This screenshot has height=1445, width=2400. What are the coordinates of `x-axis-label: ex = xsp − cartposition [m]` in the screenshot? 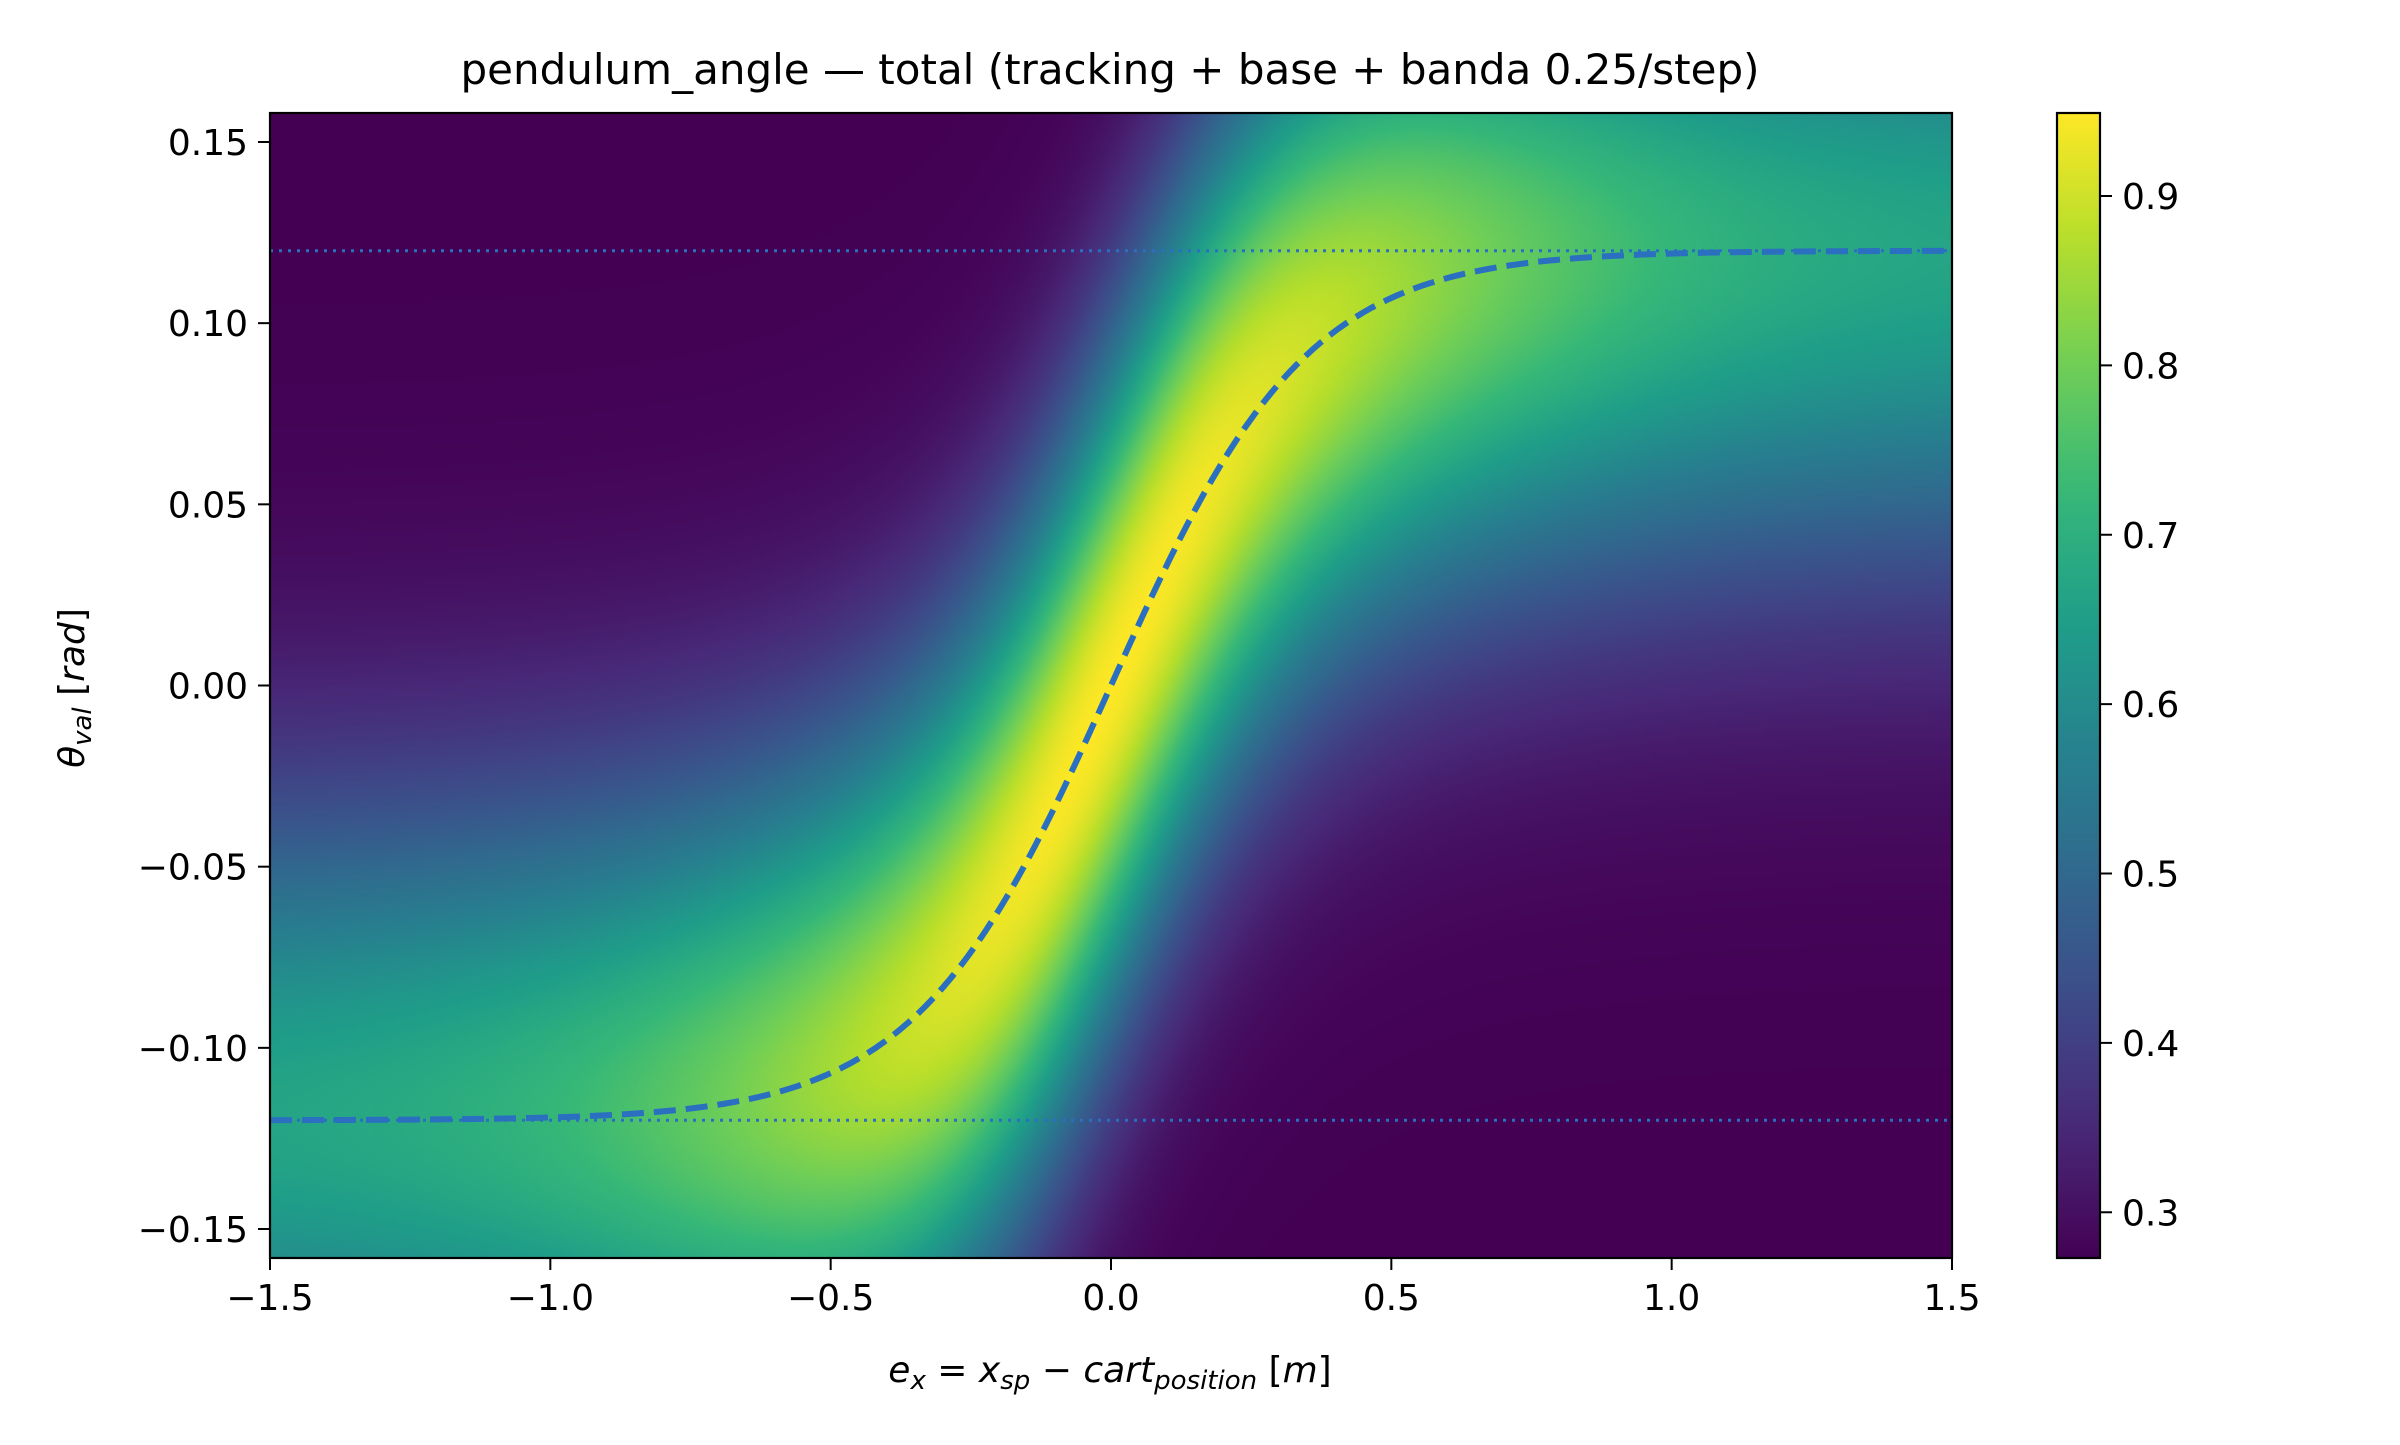 It's located at (1109, 1373).